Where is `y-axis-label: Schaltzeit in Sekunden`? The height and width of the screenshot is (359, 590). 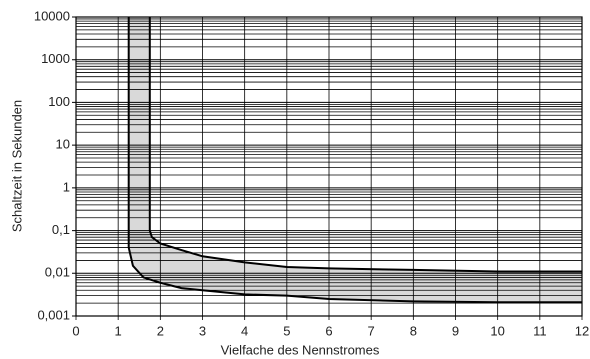
y-axis-label: Schaltzeit in Sekunden is located at coordinates (16, 166).